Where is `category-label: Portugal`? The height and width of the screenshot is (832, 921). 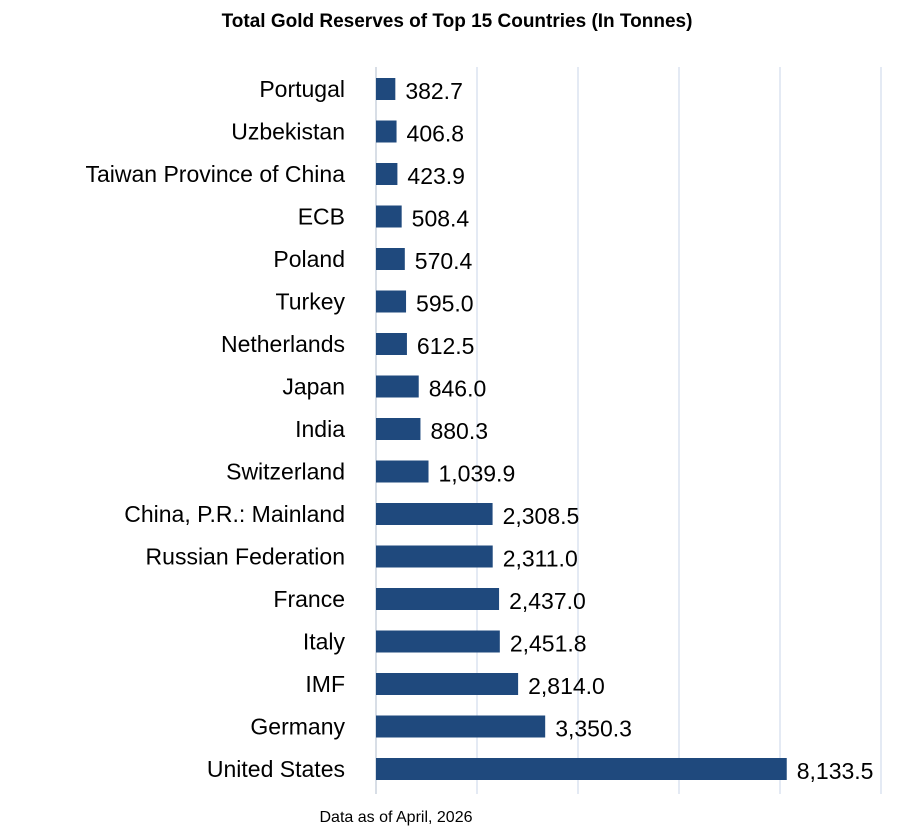 category-label: Portugal is located at coordinates (302, 89).